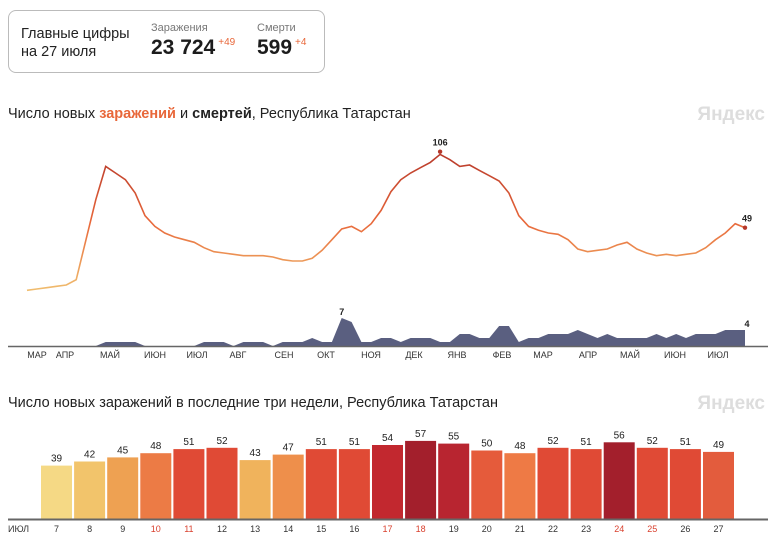 The image size is (779, 542). I want to click on x-tick-label: ДЕК, so click(414, 355).